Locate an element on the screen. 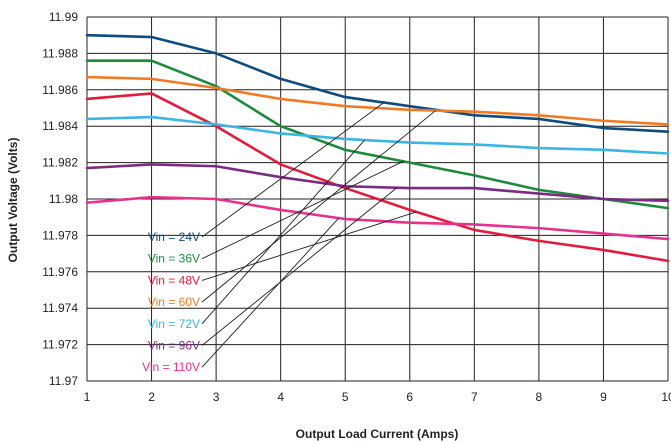 This screenshot has height=443, width=671. legend-label: Vin = 96V is located at coordinates (174, 346).